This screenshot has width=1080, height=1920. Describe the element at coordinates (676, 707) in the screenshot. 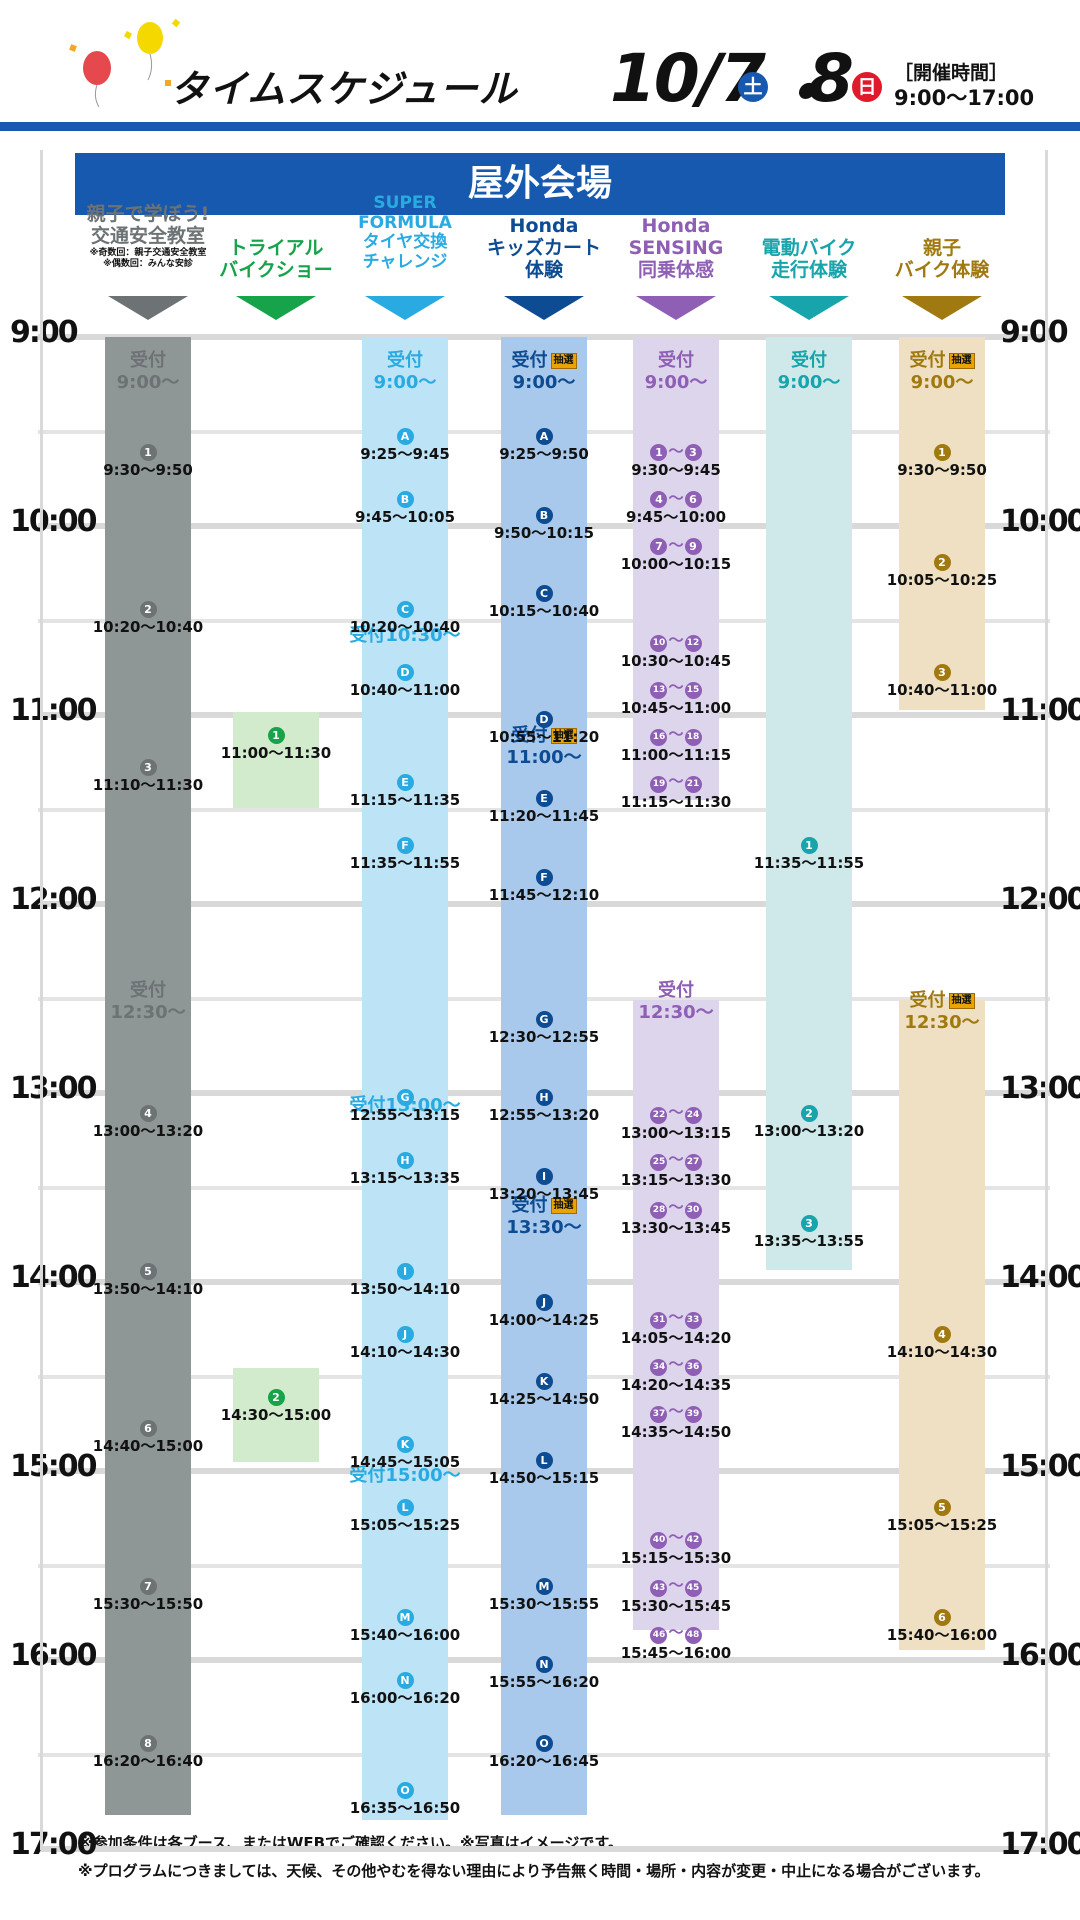

I see `session-time: 10:45〜11:00` at that location.